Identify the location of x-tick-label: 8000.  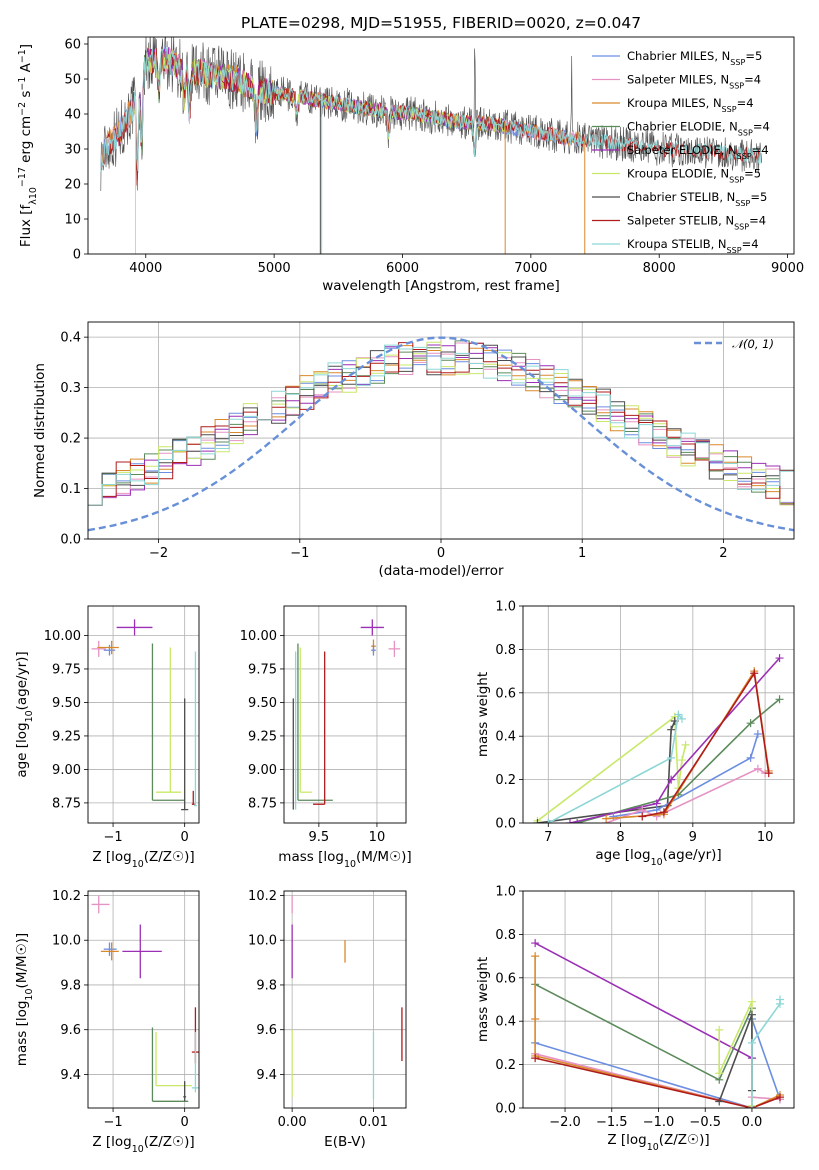
(659, 268).